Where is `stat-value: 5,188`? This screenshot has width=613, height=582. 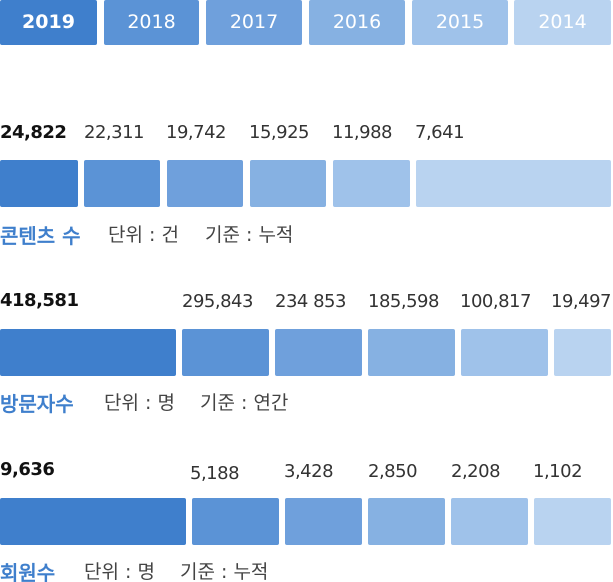
stat-value: 5,188 is located at coordinates (215, 473).